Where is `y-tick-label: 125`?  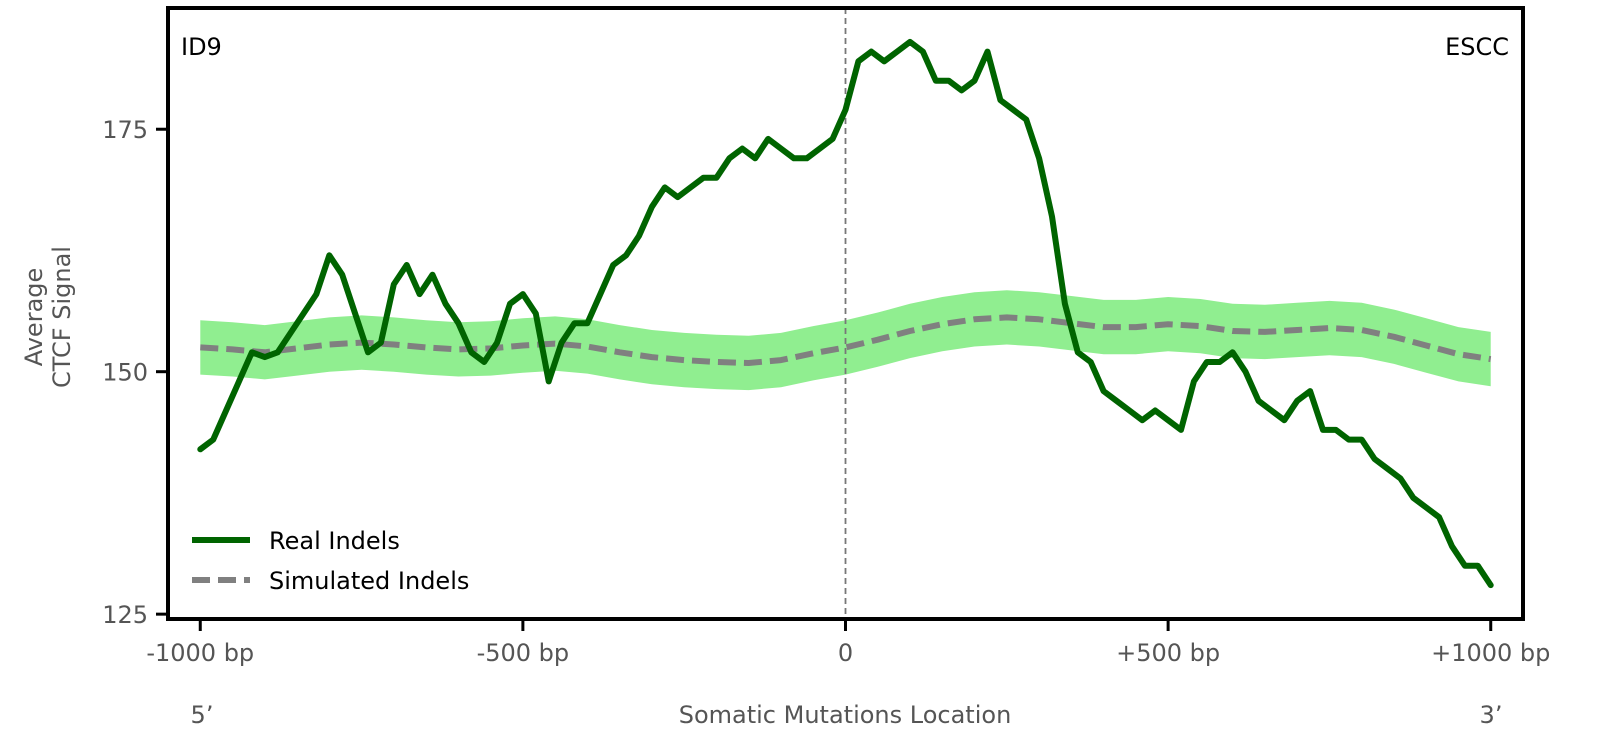
y-tick-label: 125 is located at coordinates (125, 615).